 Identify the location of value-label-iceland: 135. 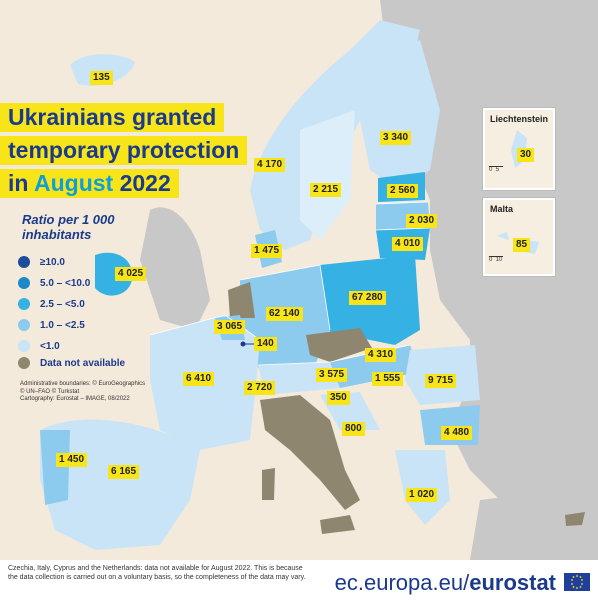
(101, 78).